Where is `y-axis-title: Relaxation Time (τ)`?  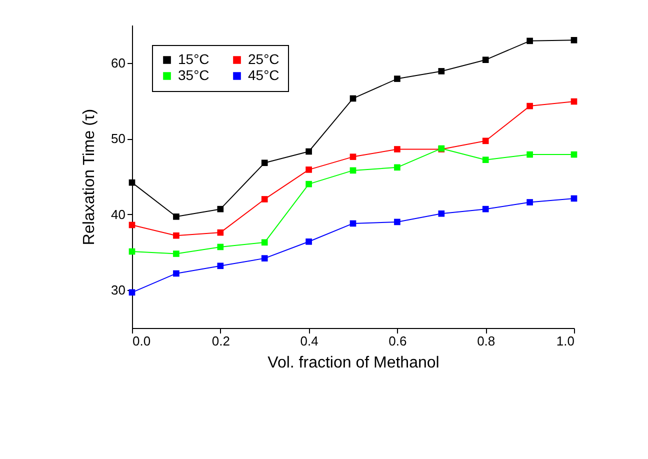 y-axis-title: Relaxation Time (τ) is located at coordinates (89, 177).